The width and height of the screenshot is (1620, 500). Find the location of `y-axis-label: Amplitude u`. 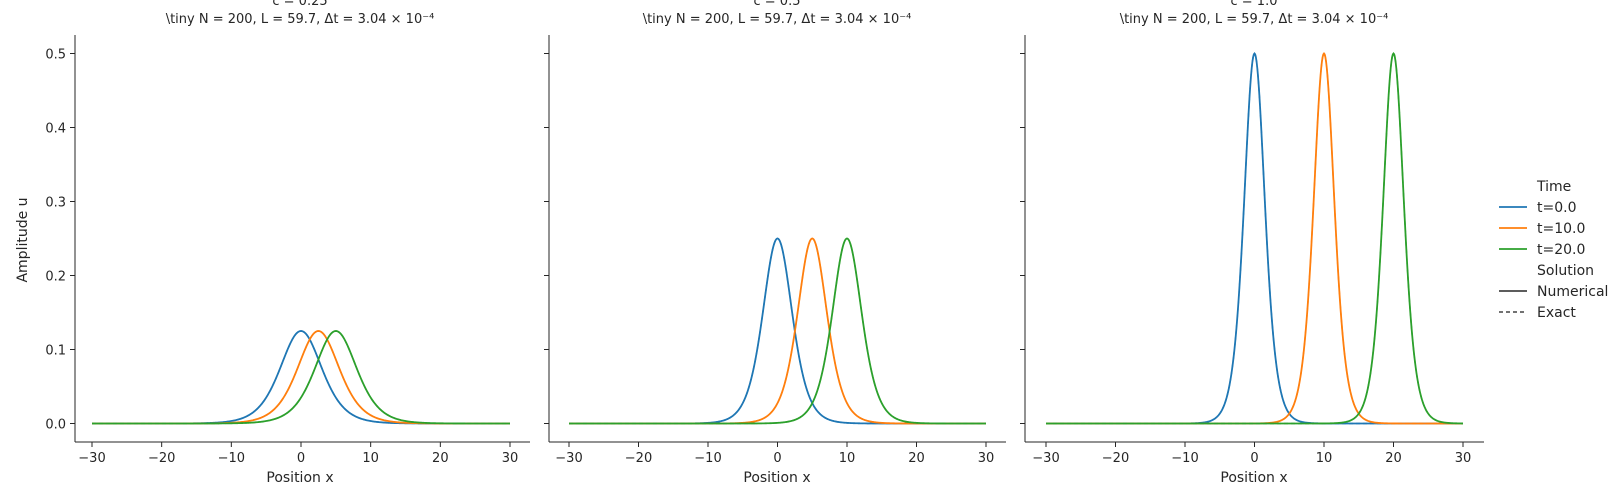

y-axis-label: Amplitude u is located at coordinates (23, 239).